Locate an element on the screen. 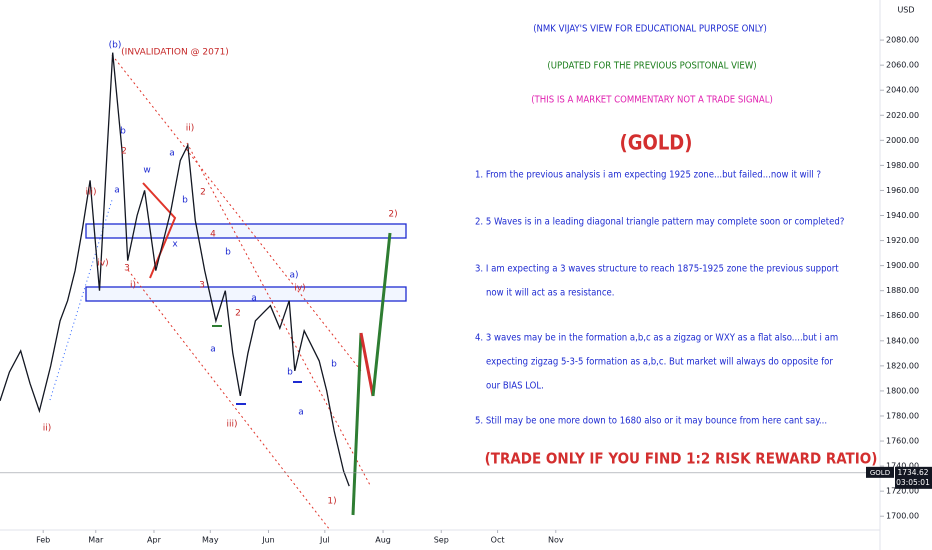  y-tick-label: 1880.00 is located at coordinates (902, 290).